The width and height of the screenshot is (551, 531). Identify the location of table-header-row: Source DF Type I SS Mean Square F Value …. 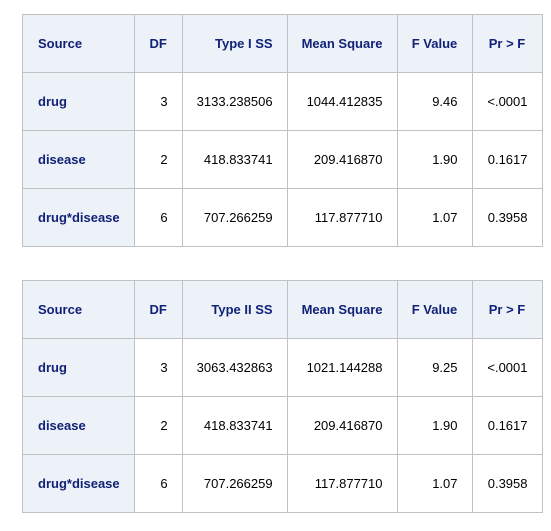
(282, 43).